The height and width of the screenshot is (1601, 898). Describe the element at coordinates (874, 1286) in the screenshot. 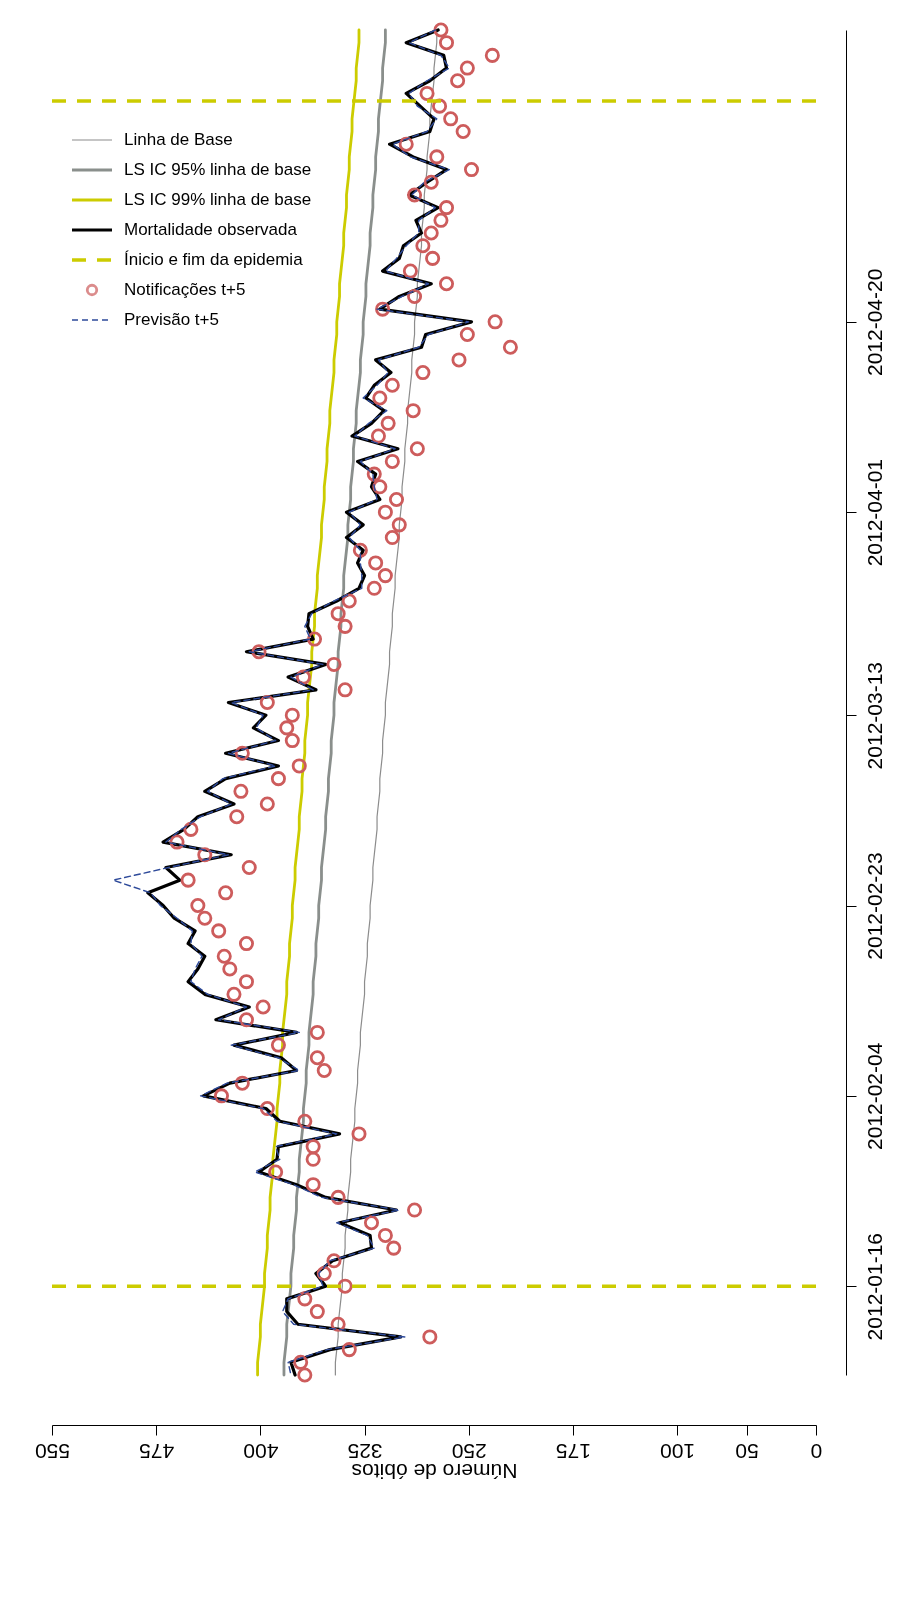

I see `y-tick-label: 2012-01-16` at that location.